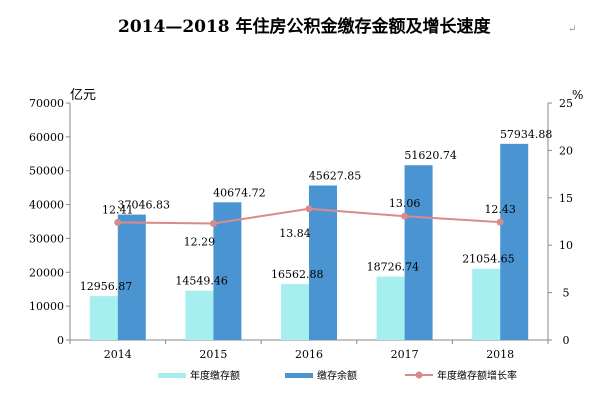 The width and height of the screenshot is (600, 405). Describe the element at coordinates (566, 293) in the screenshot. I see `y2-tick-label: 5` at that location.